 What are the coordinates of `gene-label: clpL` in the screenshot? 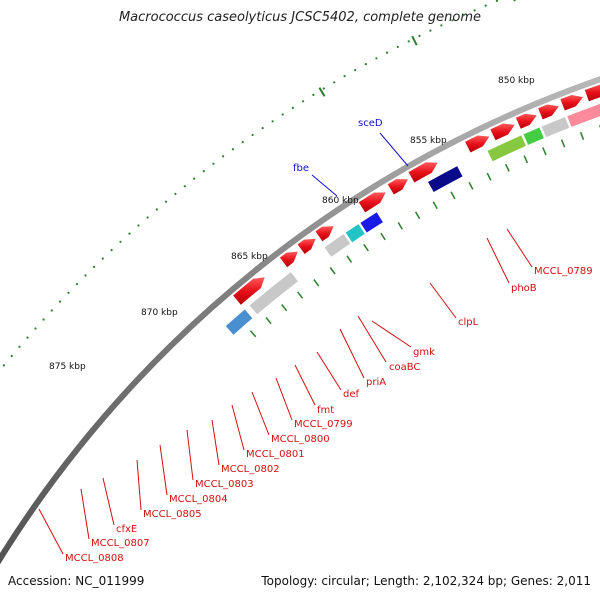 It's located at (468, 322).